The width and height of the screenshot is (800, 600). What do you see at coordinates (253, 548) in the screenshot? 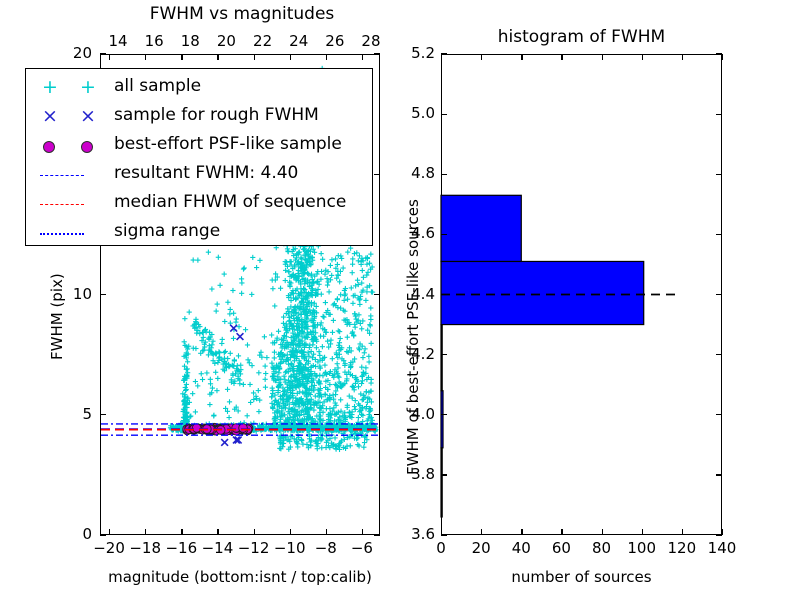
I see `scatter-x-tick-label: −12` at bounding box center [253, 548].